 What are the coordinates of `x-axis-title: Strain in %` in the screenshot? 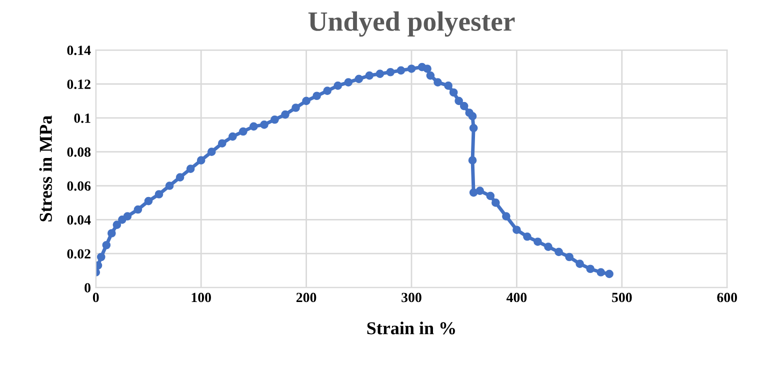 It's located at (411, 328).